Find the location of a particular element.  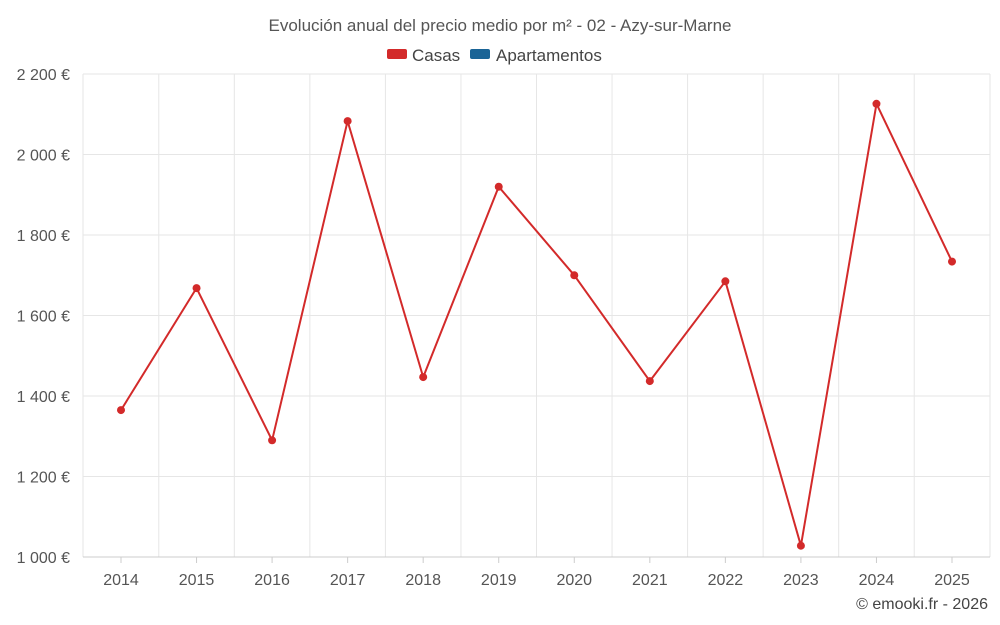

credit-text: © emooki.fr - 2026 is located at coordinates (922, 604).